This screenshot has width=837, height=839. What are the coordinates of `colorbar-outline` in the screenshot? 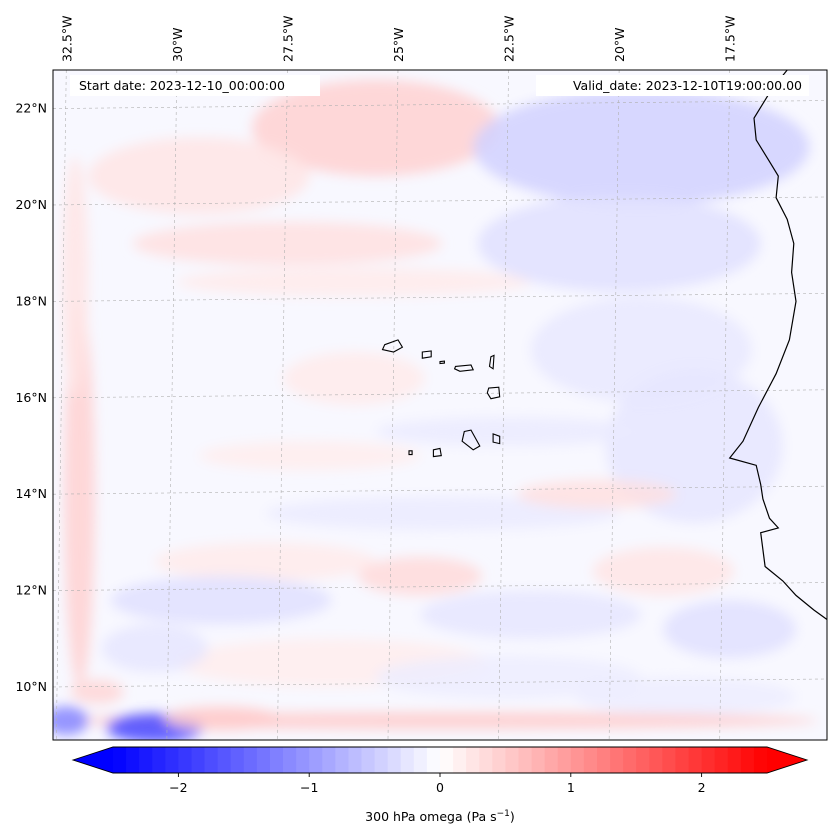 It's located at (440, 760).